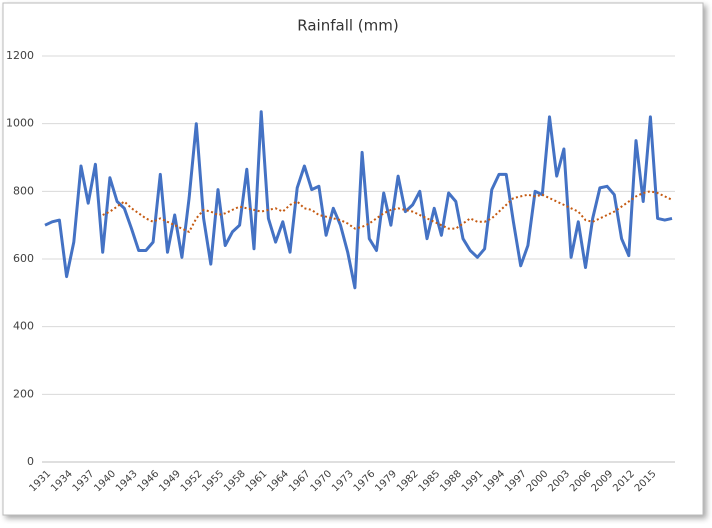 The image size is (712, 528). I want to click on y-tick-label: 600, so click(23, 258).